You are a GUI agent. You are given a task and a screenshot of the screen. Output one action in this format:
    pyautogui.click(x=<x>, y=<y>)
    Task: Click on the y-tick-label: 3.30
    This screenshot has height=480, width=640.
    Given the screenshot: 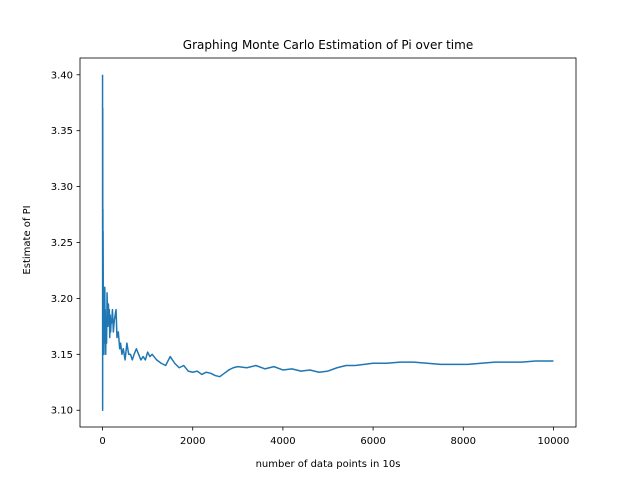 What is the action you would take?
    pyautogui.click(x=62, y=187)
    